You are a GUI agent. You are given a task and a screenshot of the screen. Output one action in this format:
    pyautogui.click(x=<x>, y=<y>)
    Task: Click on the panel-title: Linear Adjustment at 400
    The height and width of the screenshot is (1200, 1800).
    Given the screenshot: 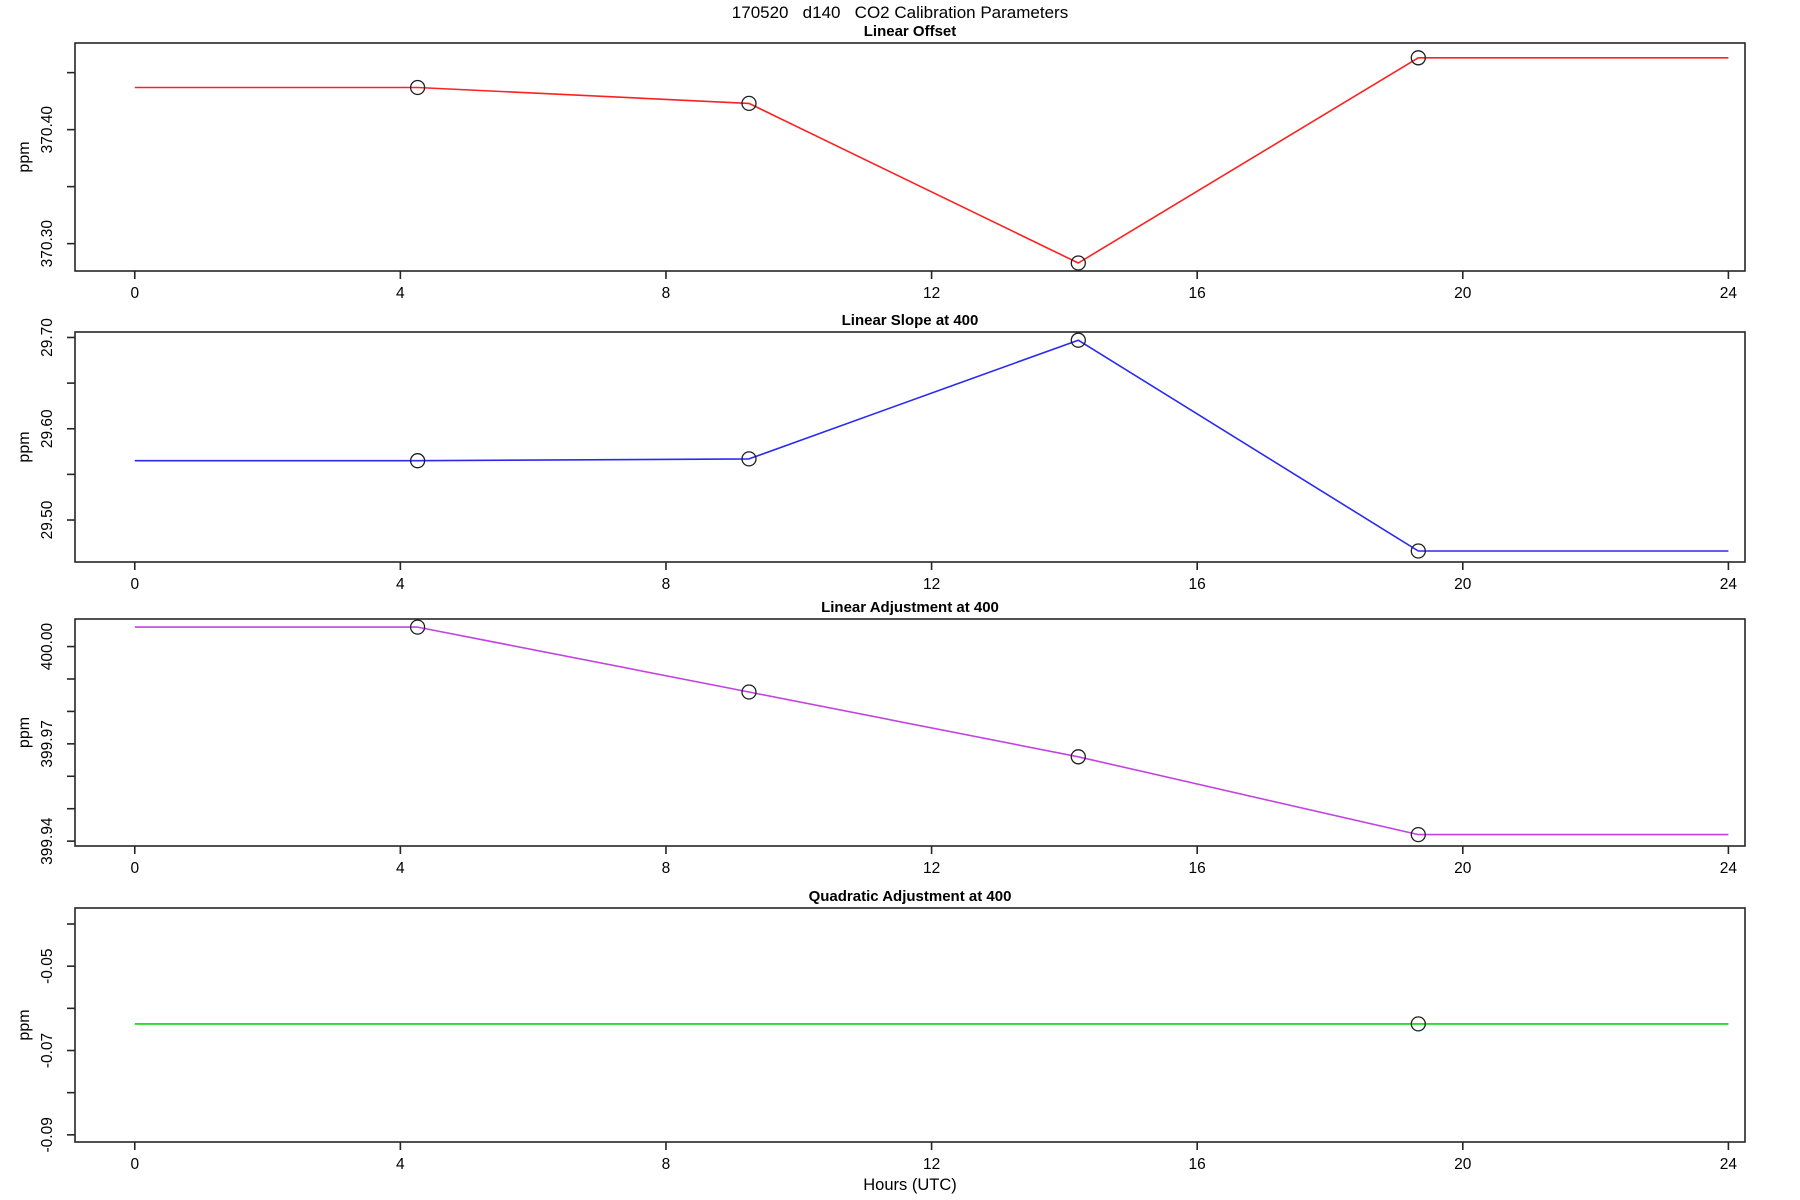 What is the action you would take?
    pyautogui.click(x=910, y=607)
    